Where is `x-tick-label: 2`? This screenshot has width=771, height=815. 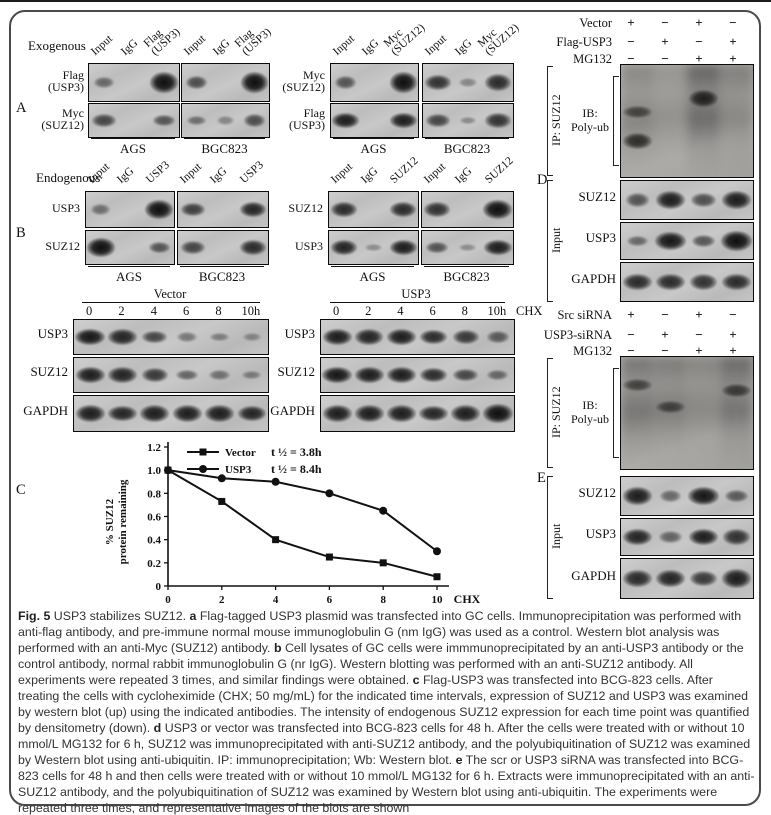 x-tick-label: 2 is located at coordinates (222, 600).